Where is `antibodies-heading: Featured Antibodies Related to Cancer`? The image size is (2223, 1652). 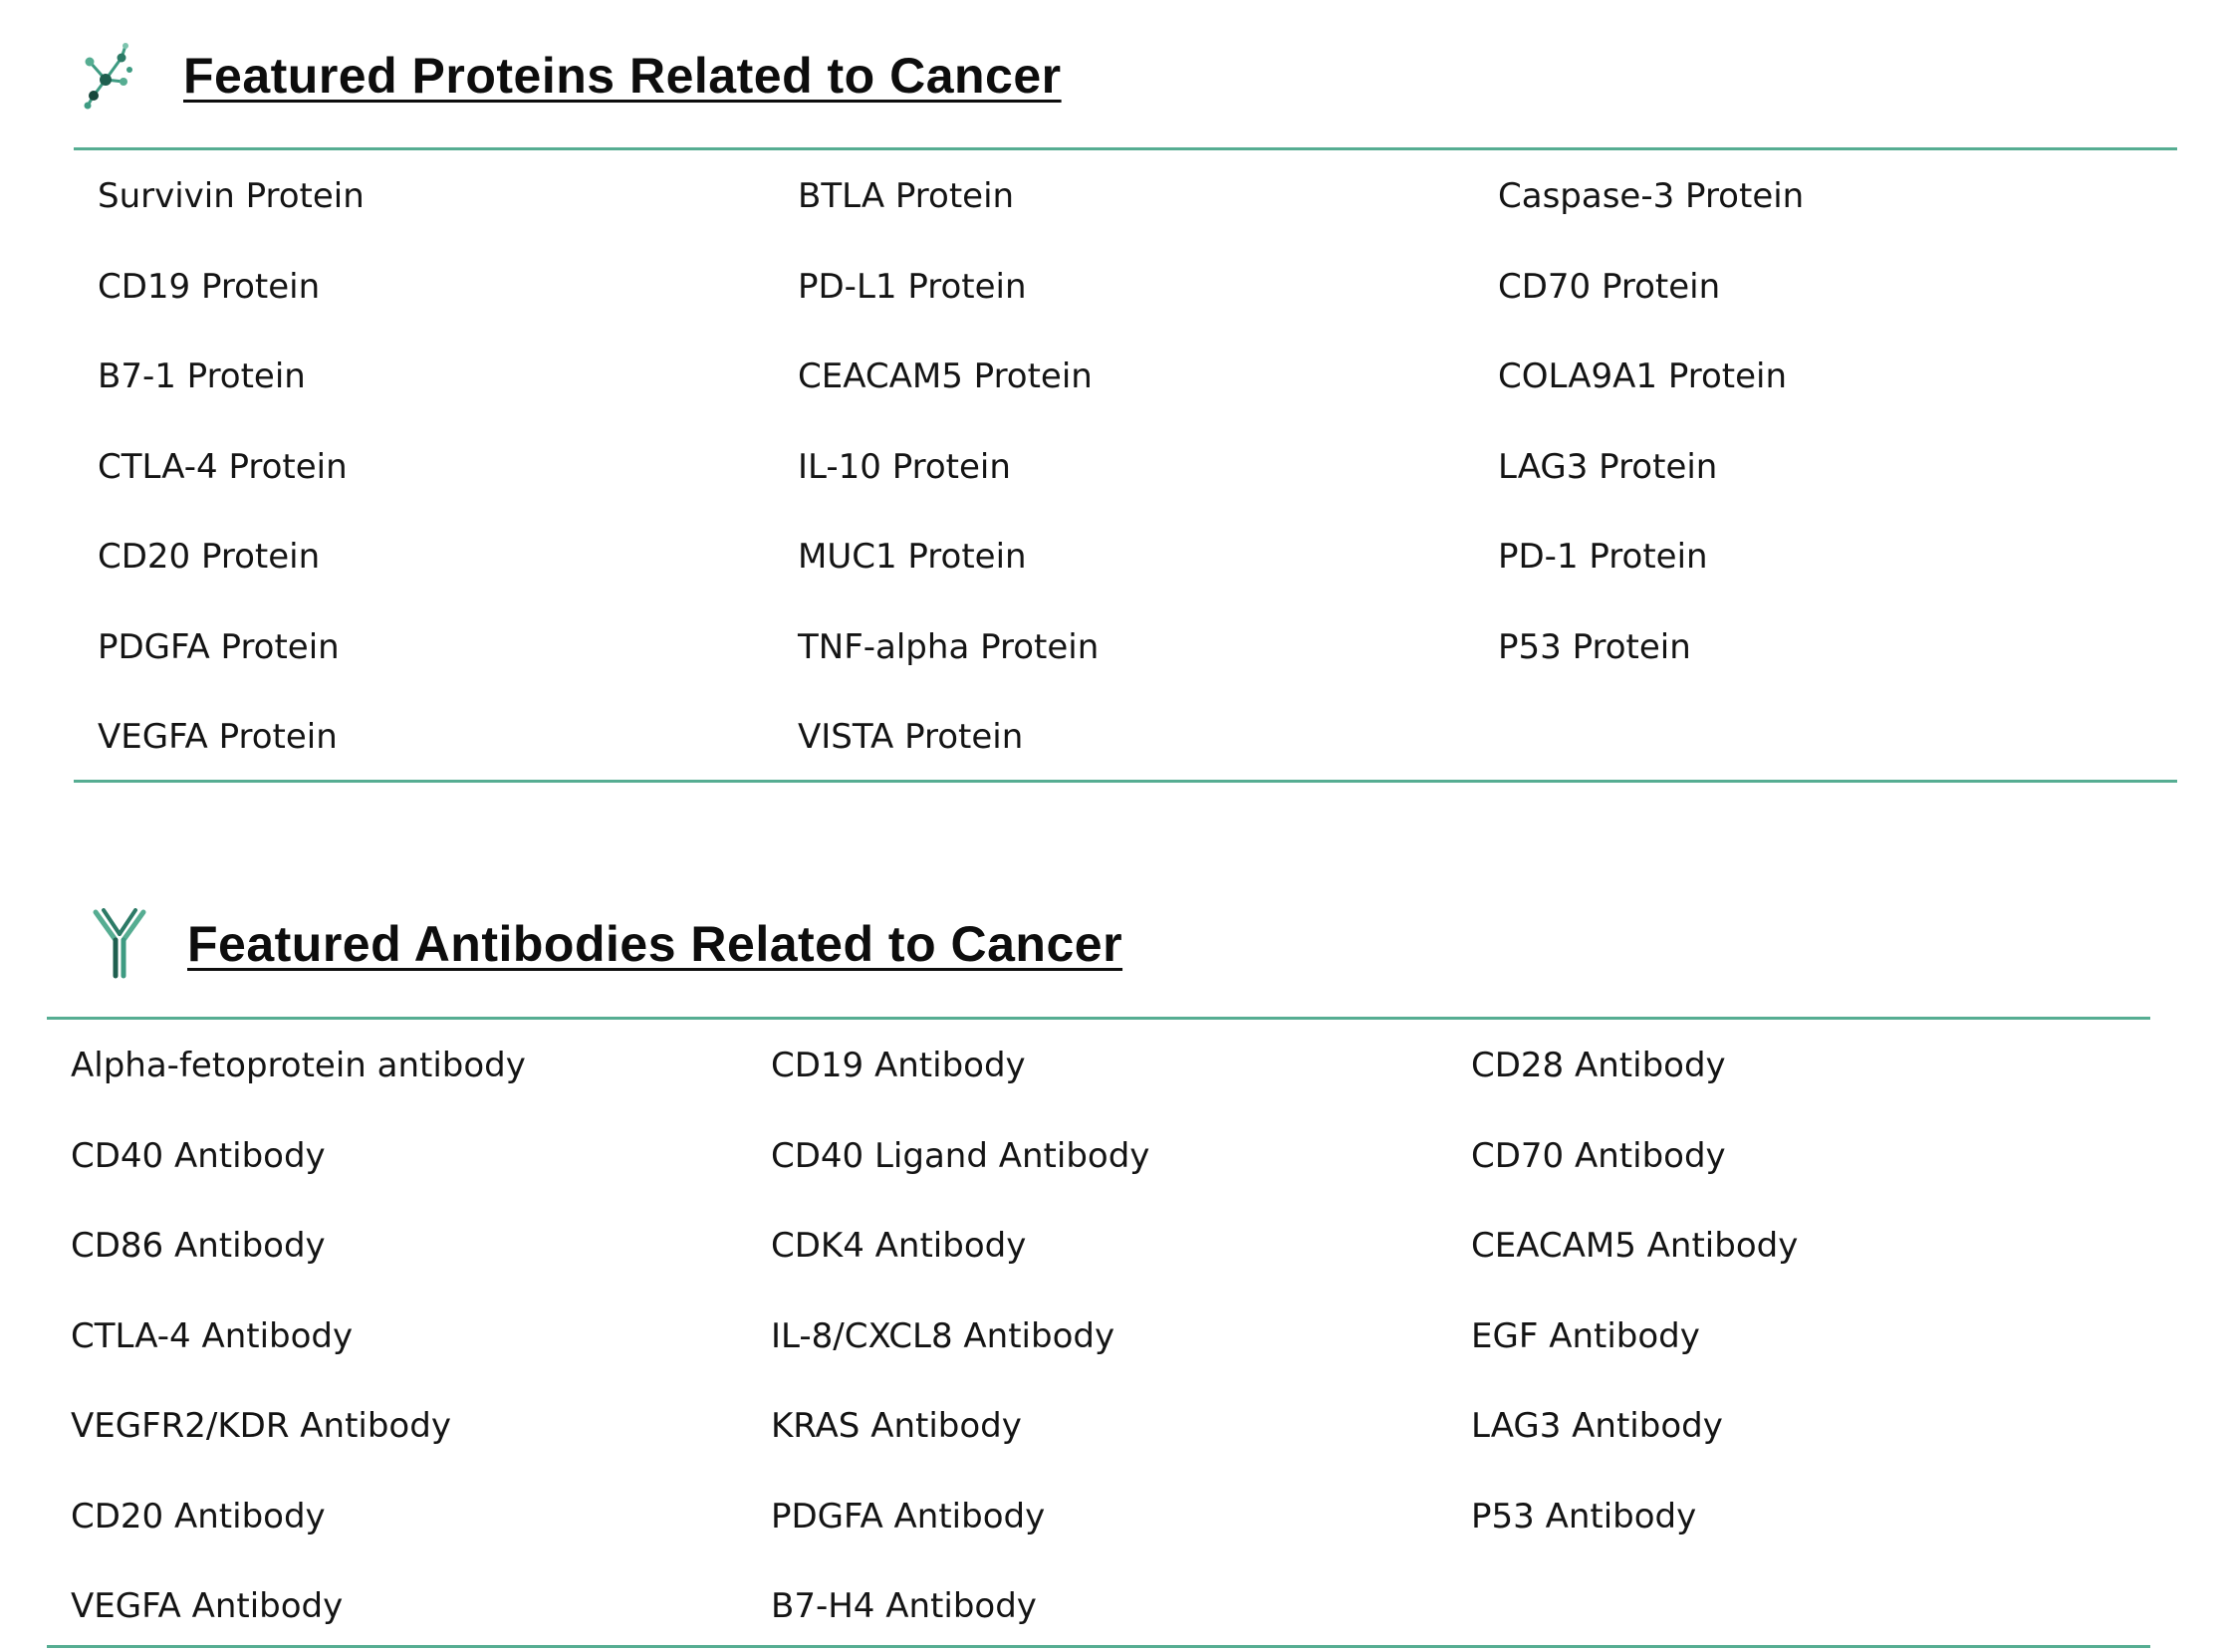 antibodies-heading: Featured Antibodies Related to Cancer is located at coordinates (606, 944).